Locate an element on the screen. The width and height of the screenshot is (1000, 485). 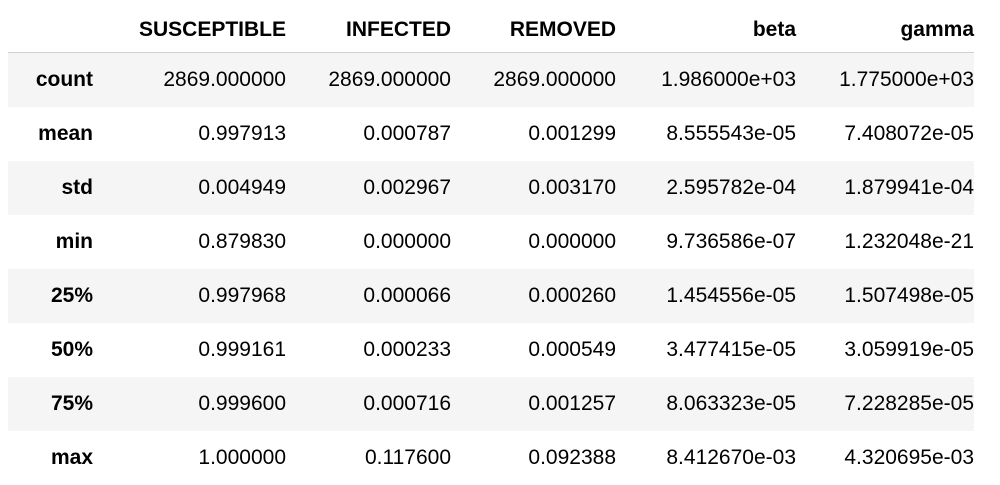
index-header is located at coordinates (50, 30).